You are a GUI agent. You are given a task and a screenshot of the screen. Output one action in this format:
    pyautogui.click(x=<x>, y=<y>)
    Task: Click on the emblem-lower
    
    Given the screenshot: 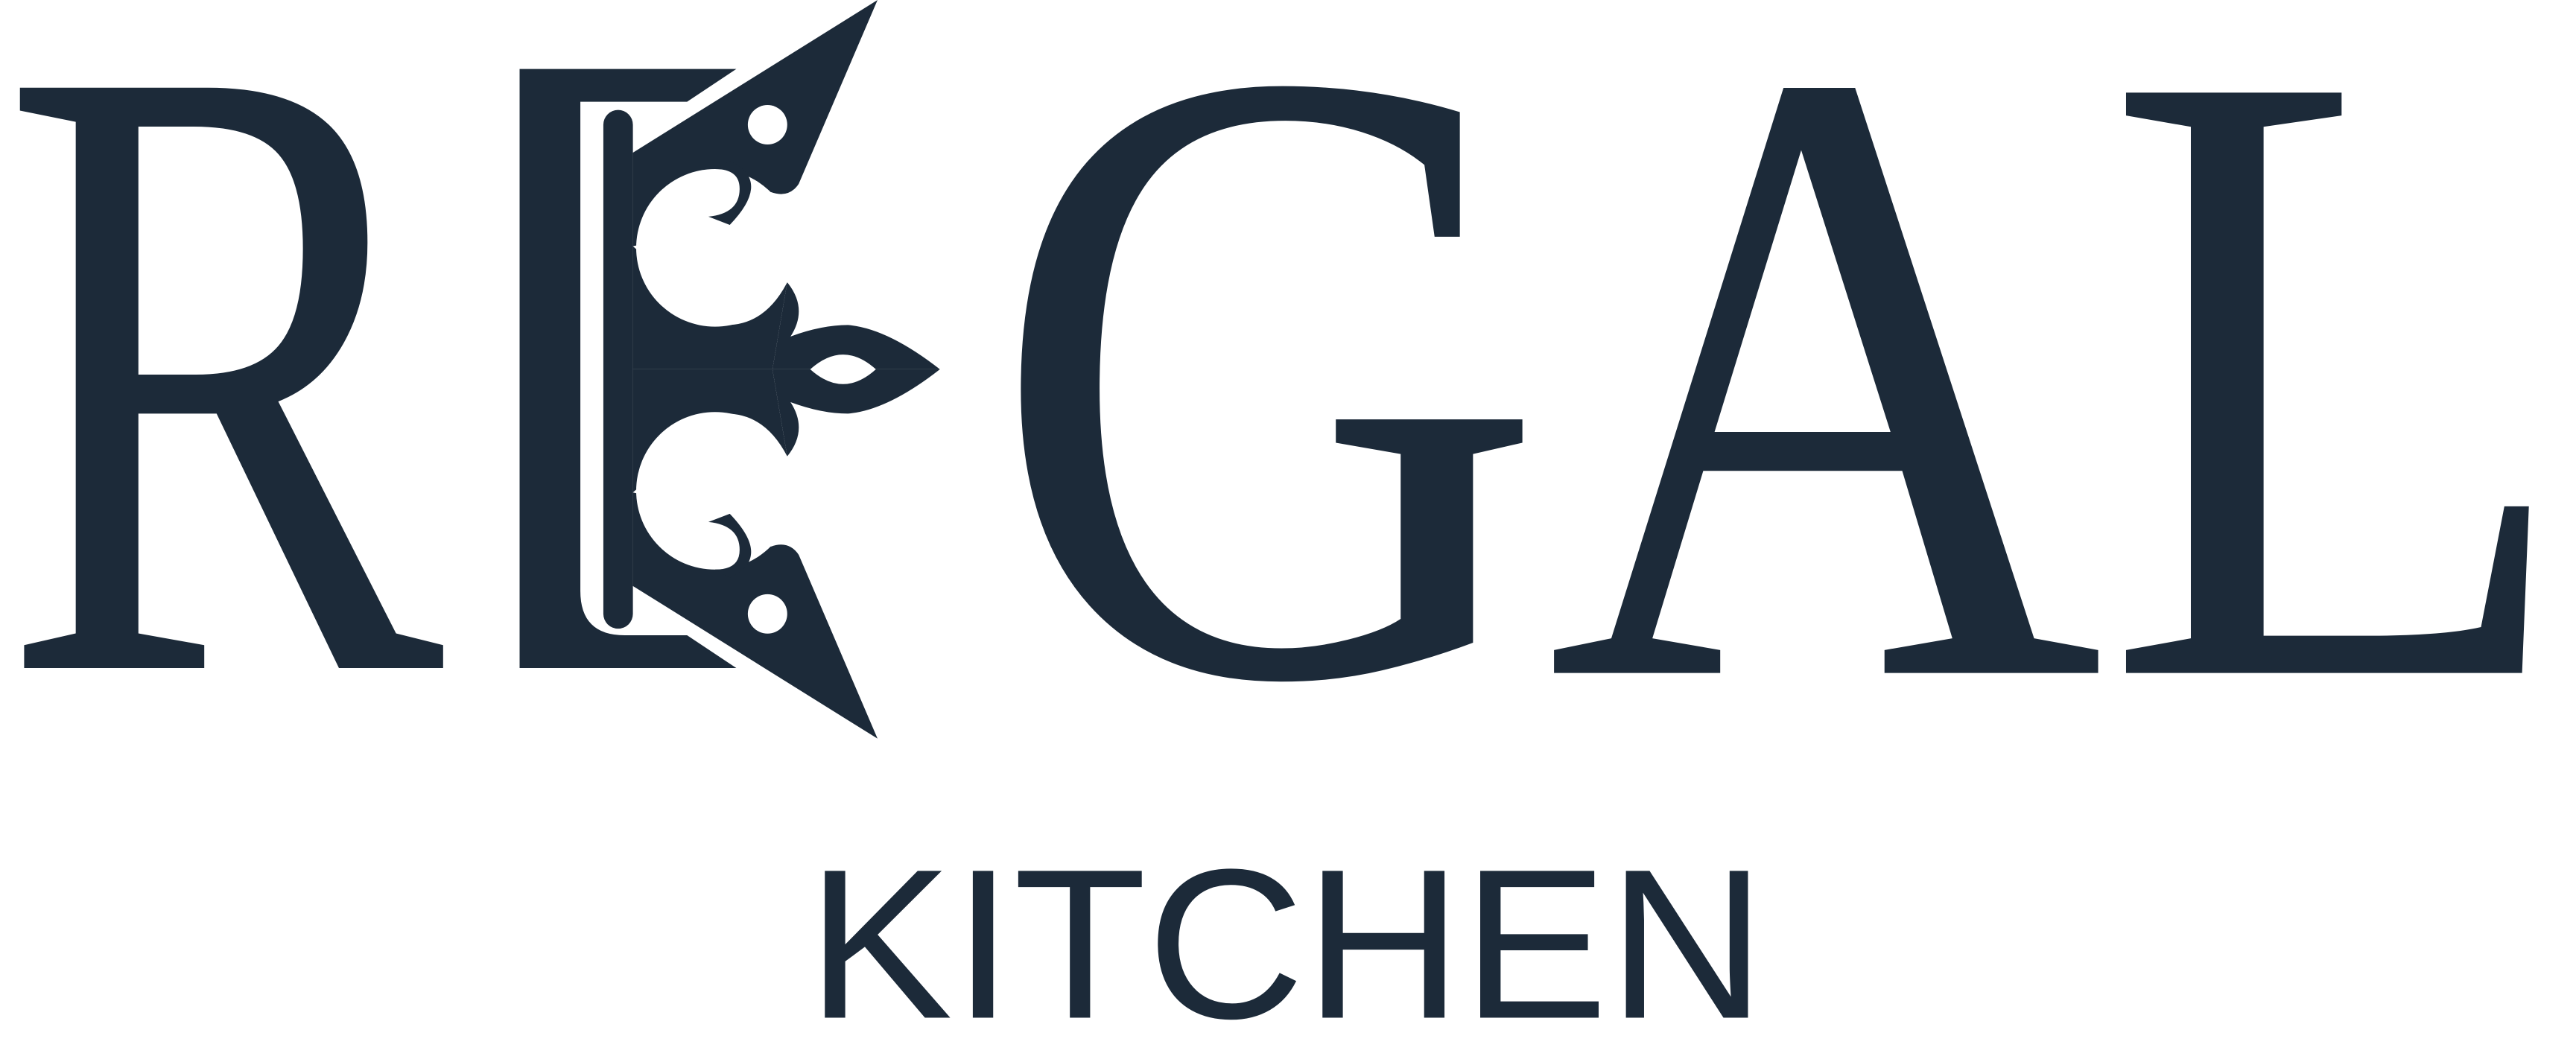 What is the action you would take?
    pyautogui.click(x=786, y=554)
    